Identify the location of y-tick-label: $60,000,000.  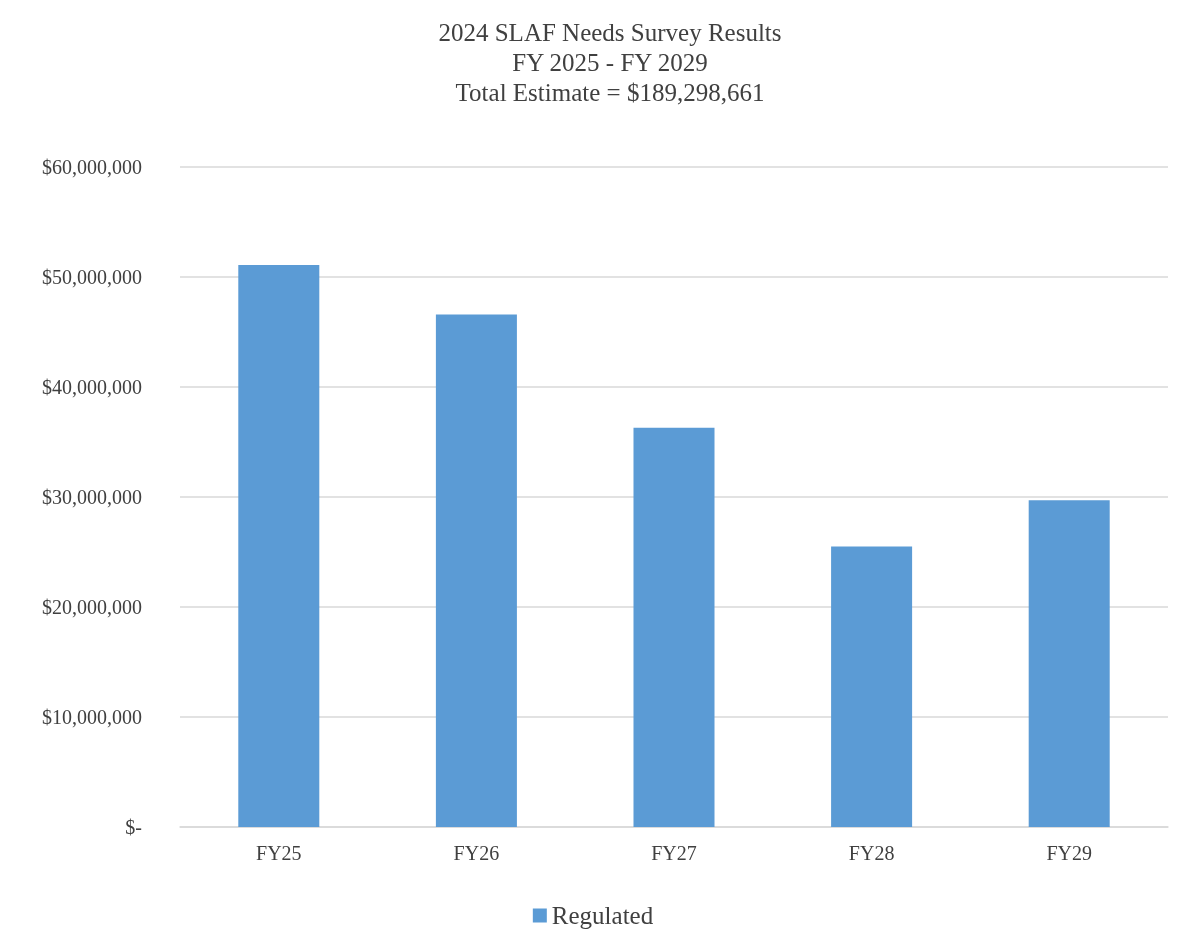
(92, 167).